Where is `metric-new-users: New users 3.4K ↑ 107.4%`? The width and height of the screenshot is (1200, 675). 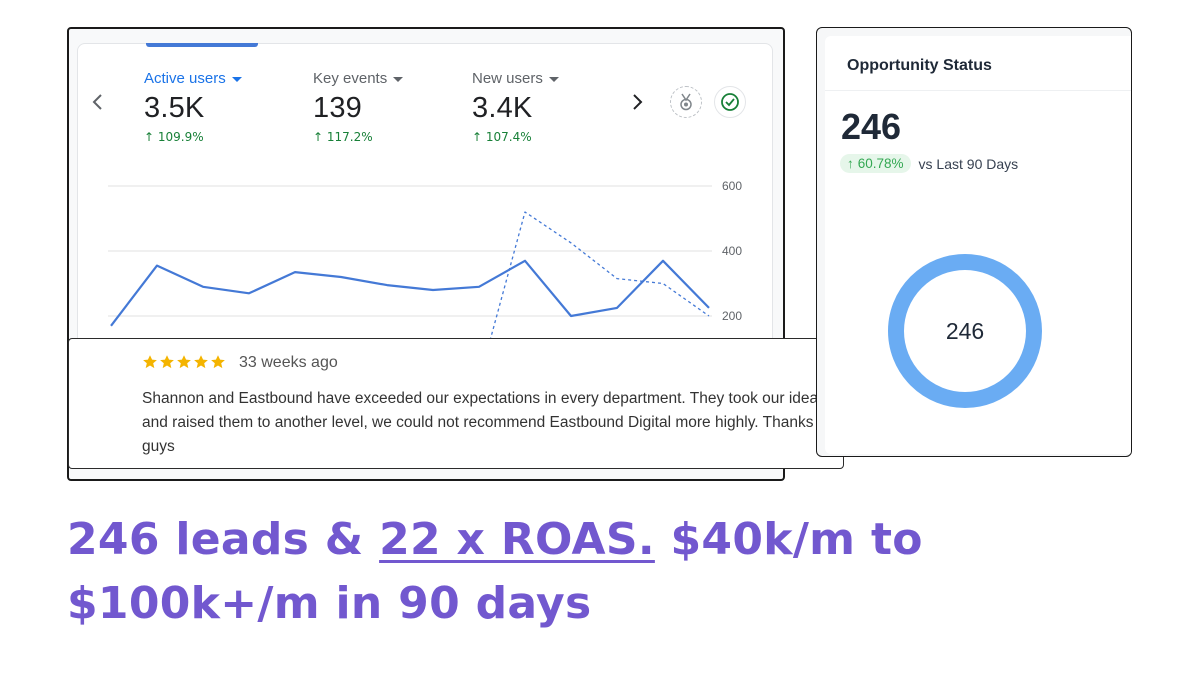 metric-new-users: New users 3.4K ↑ 107.4% is located at coordinates (515, 107).